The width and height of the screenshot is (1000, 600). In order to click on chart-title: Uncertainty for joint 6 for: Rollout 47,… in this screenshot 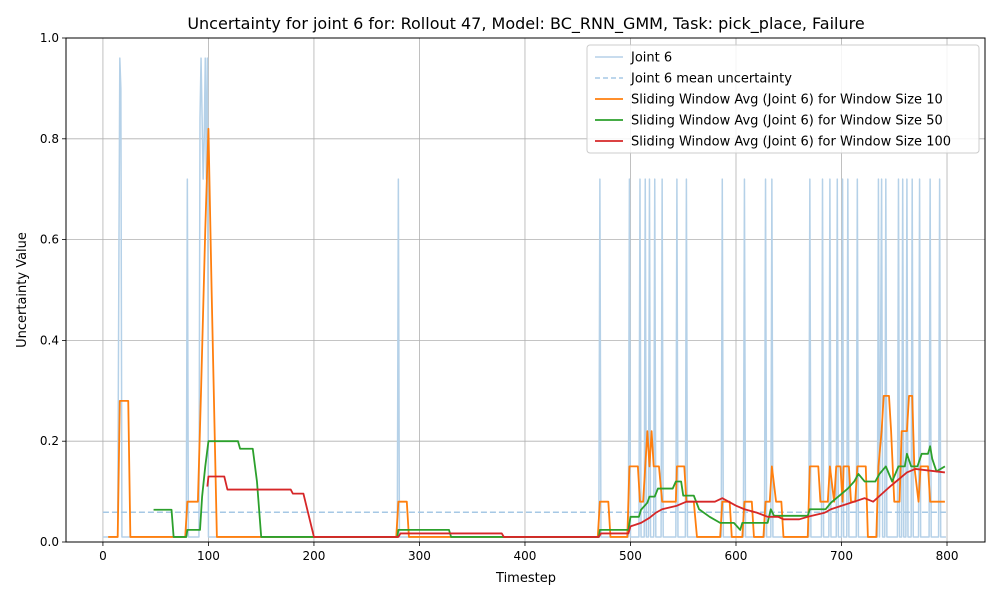, I will do `click(525, 24)`.